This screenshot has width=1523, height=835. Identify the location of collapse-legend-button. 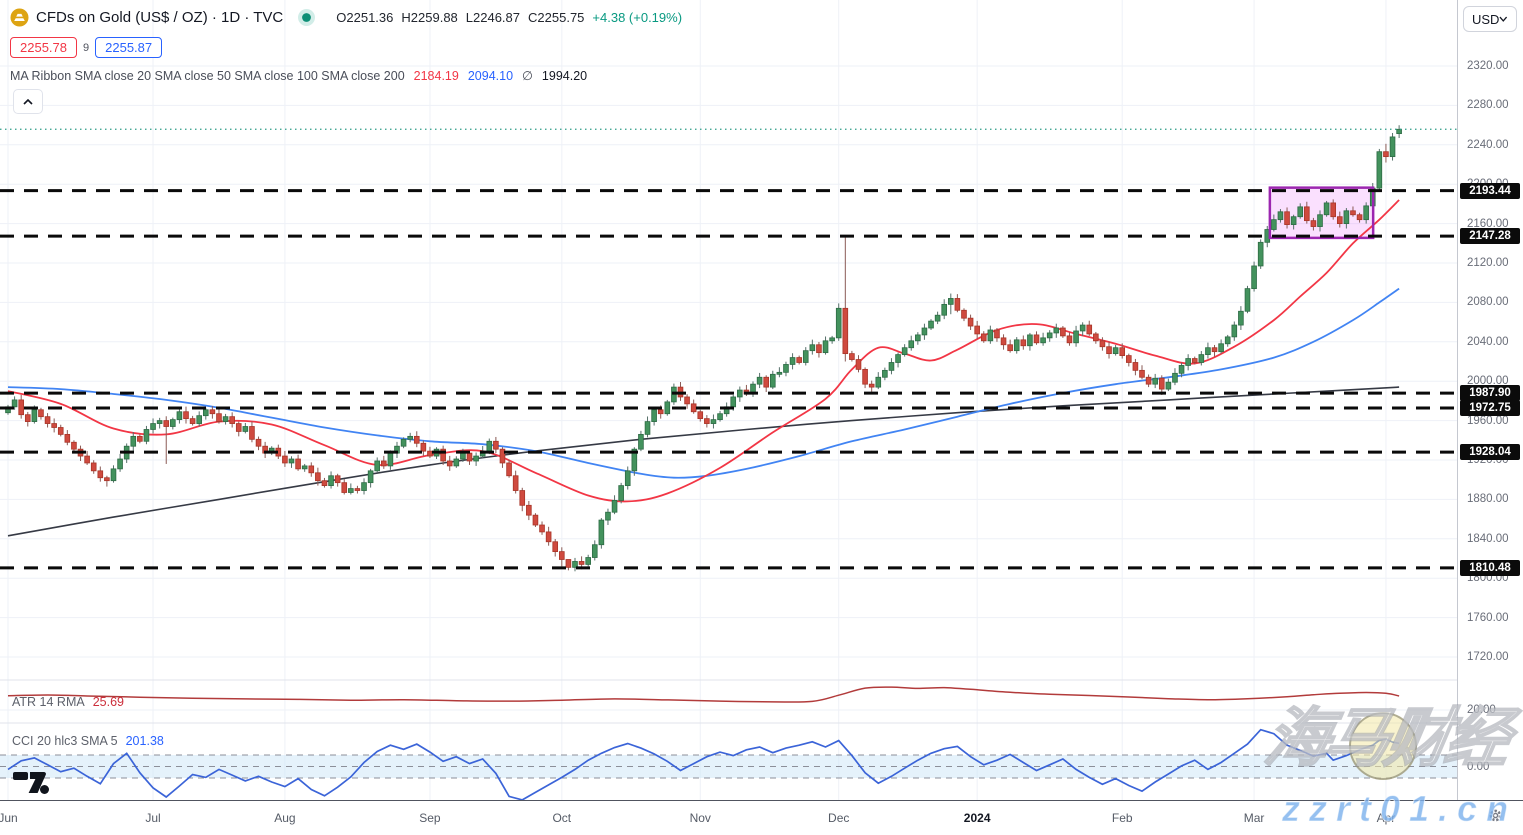
(28, 101).